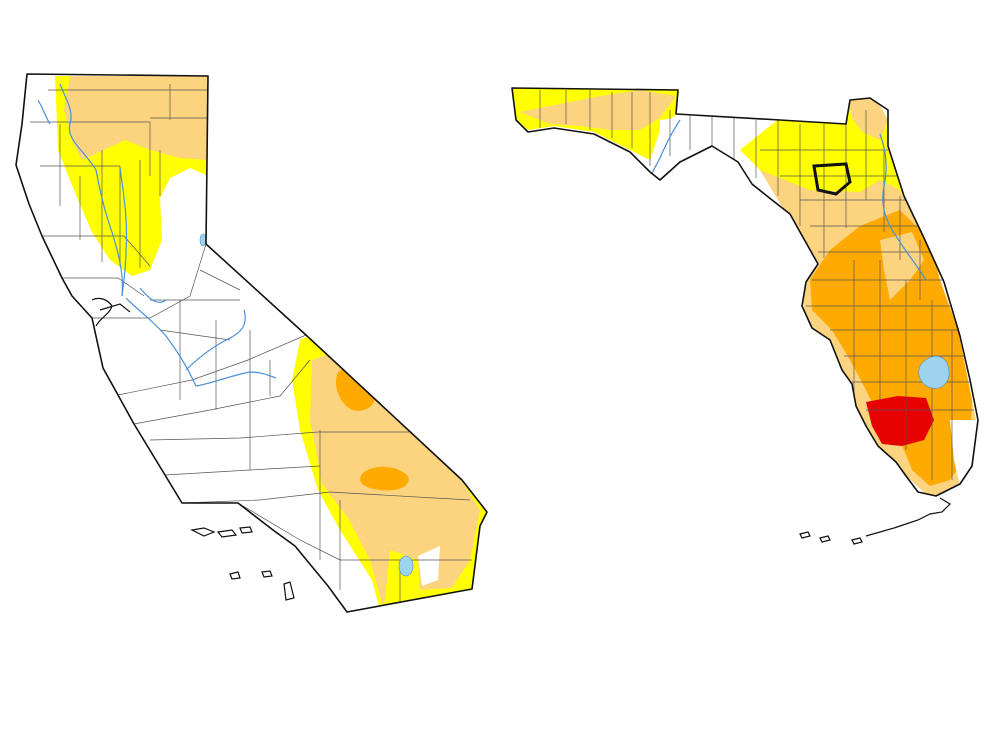  Describe the element at coordinates (429, 566) in the screenshot. I see `ca-south-white-strip` at that location.